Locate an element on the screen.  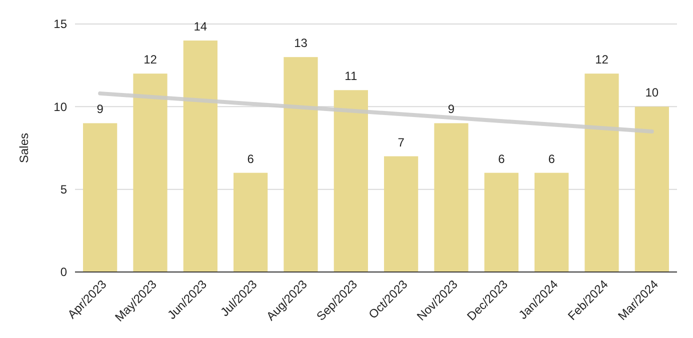
data-label: 11 is located at coordinates (351, 76).